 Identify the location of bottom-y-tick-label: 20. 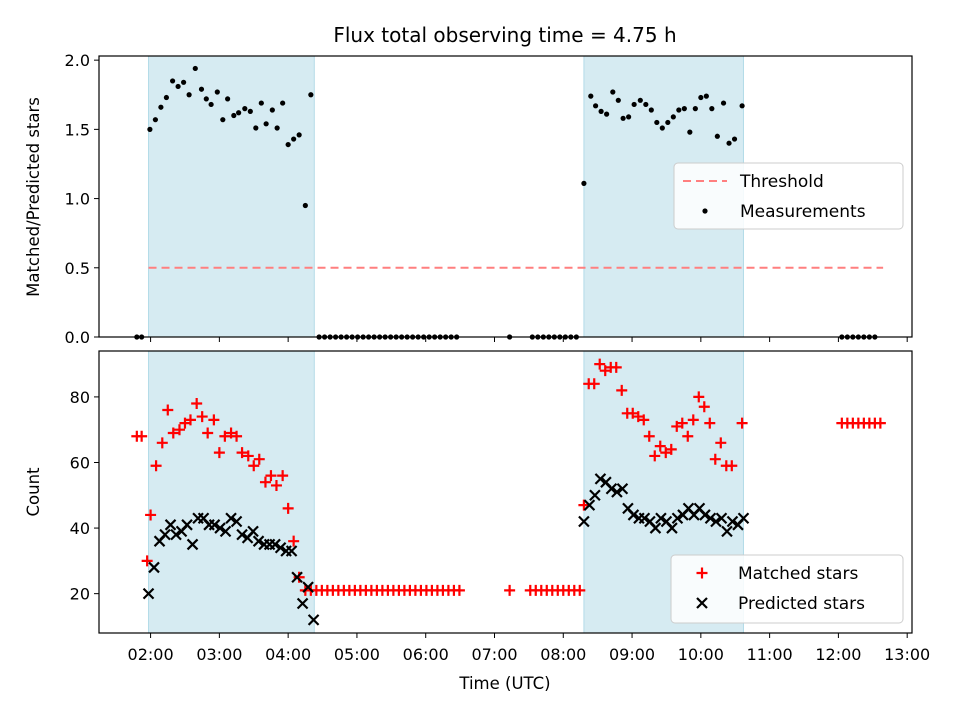
(80, 594).